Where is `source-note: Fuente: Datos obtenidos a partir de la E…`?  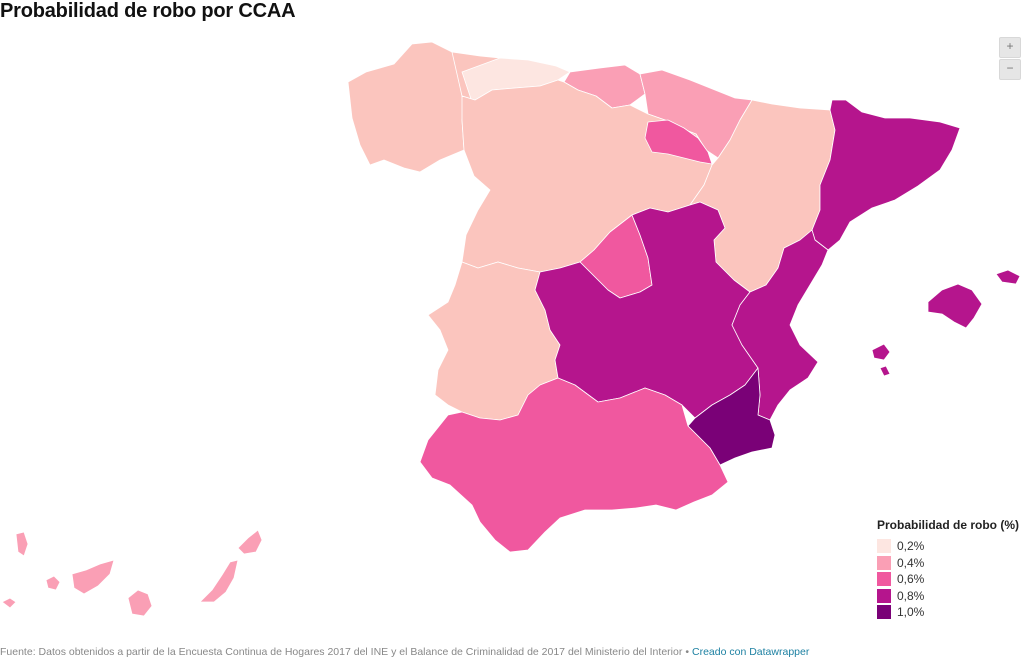
source-note: Fuente: Datos obtenidos a partir de la E… is located at coordinates (341, 652).